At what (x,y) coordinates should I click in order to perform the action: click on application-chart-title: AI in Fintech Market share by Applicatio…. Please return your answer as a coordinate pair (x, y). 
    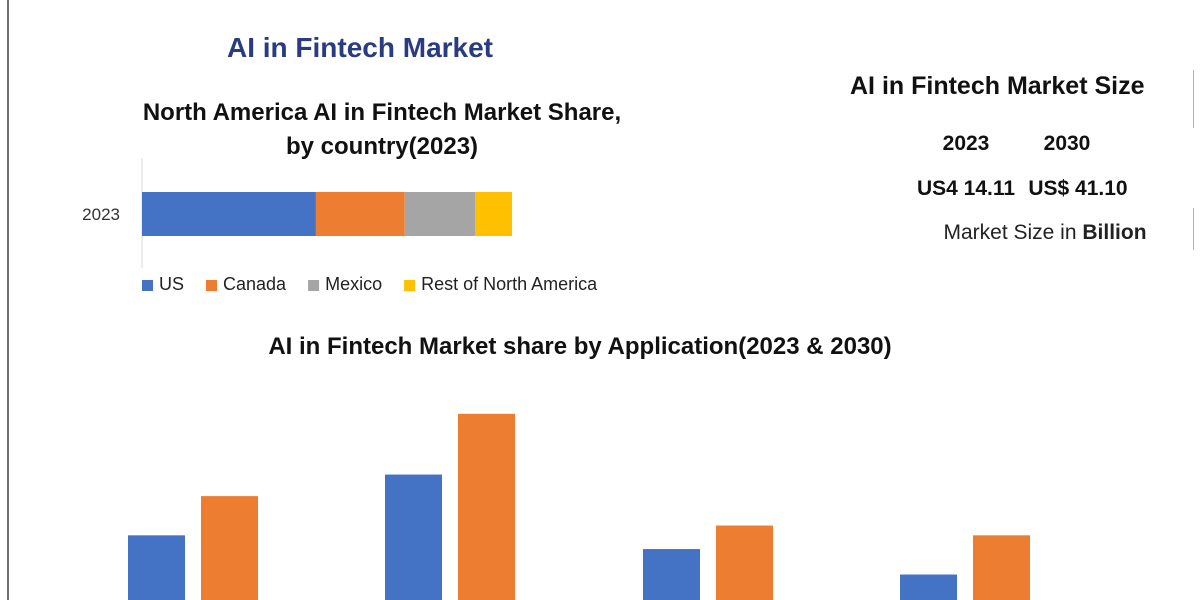
    Looking at the image, I should click on (580, 346).